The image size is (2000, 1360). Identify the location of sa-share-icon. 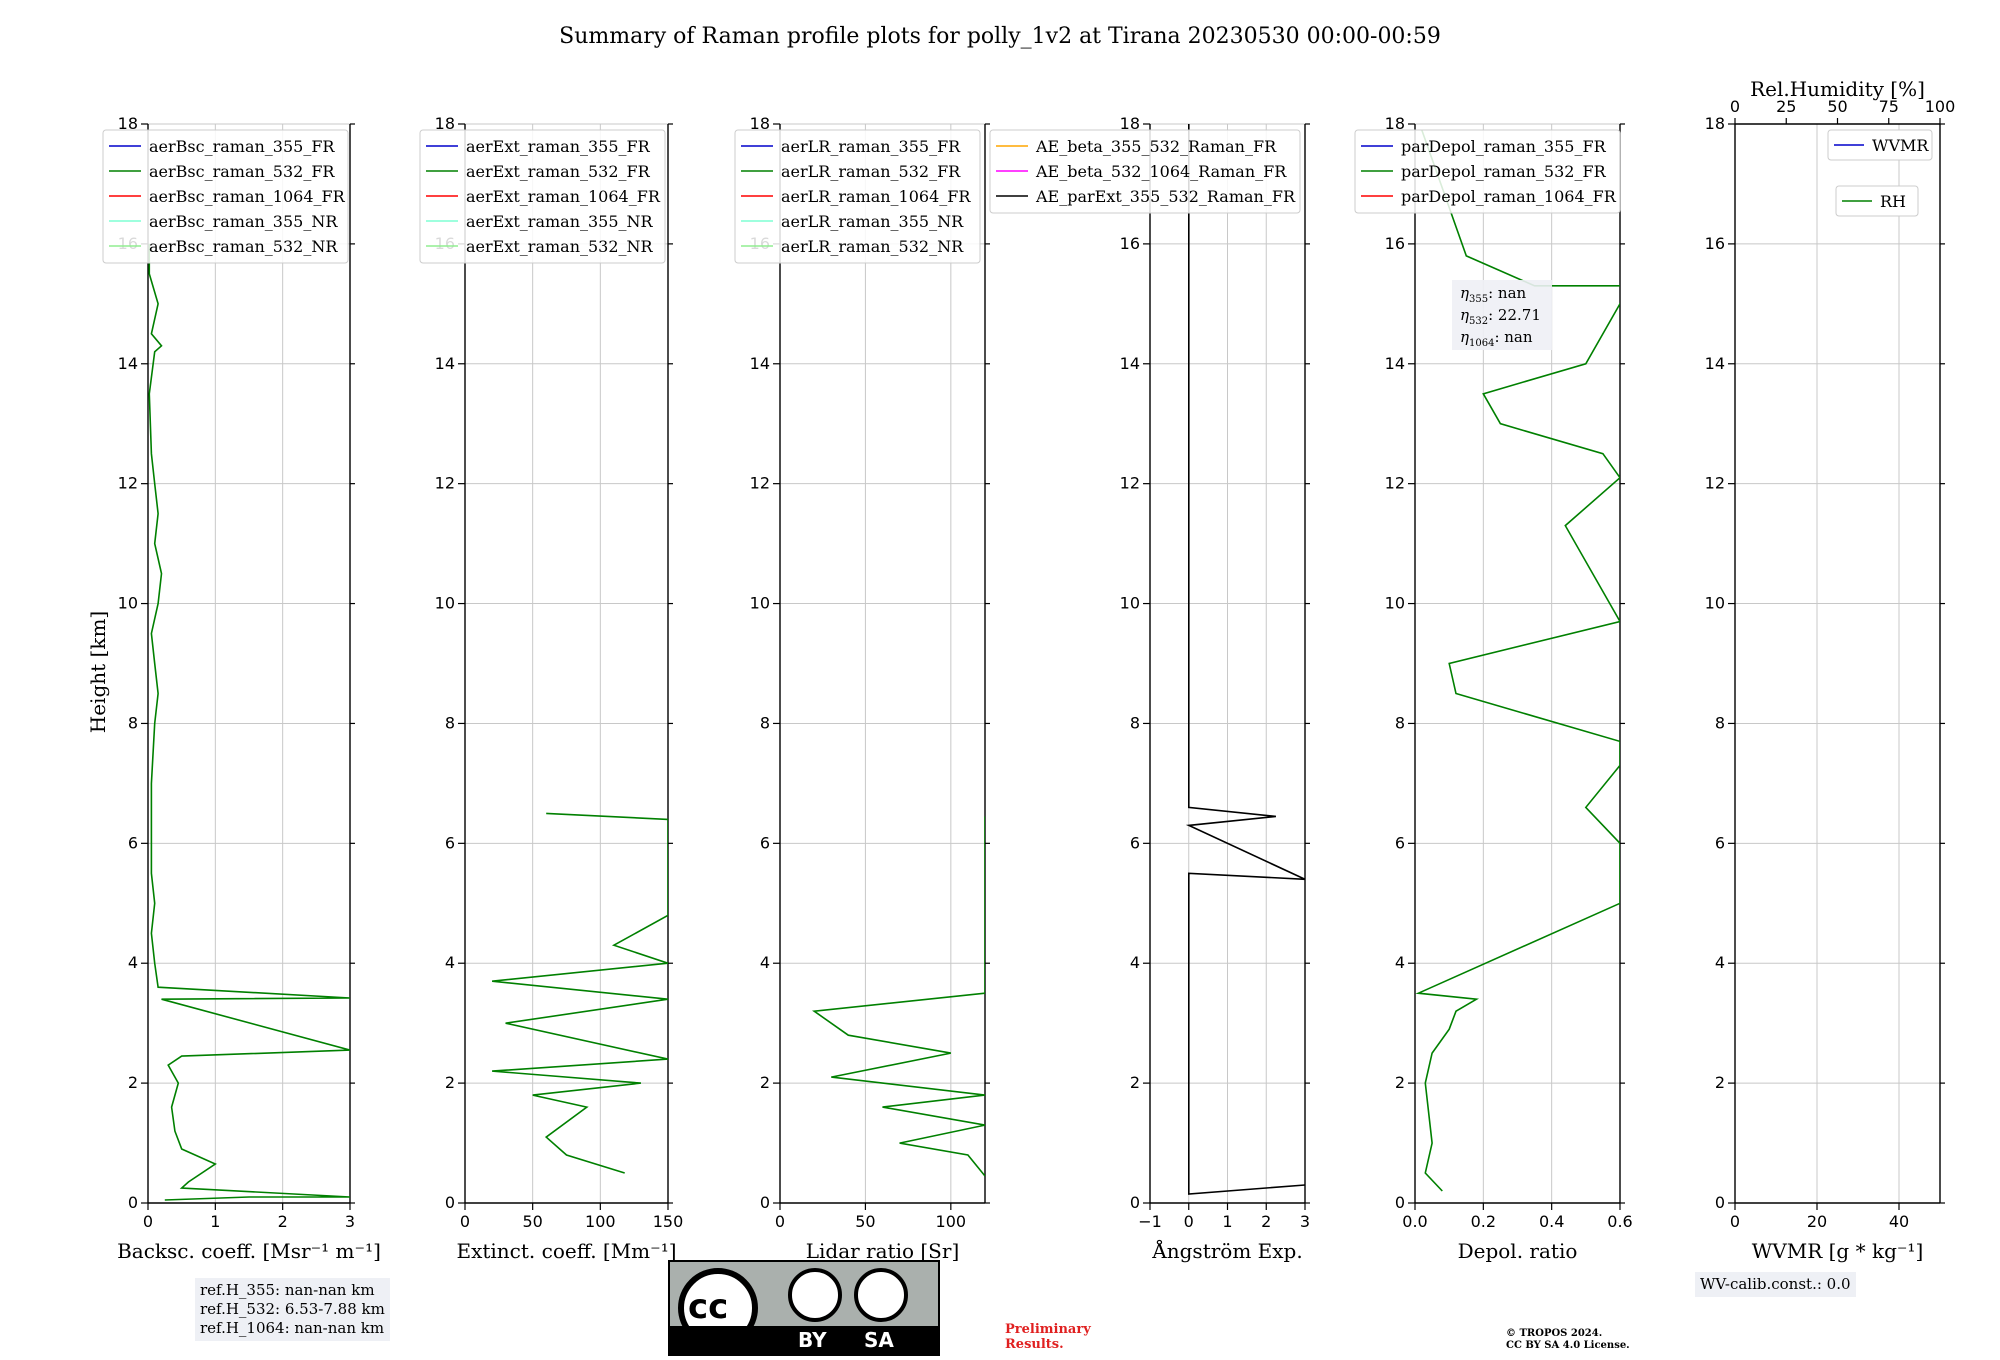
(881, 1295).